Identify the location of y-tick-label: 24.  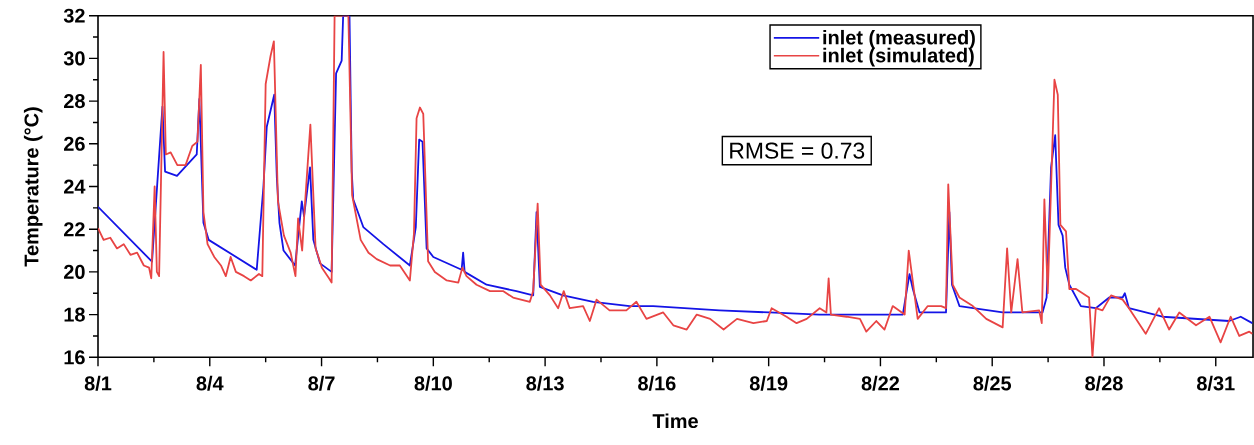
(75, 186).